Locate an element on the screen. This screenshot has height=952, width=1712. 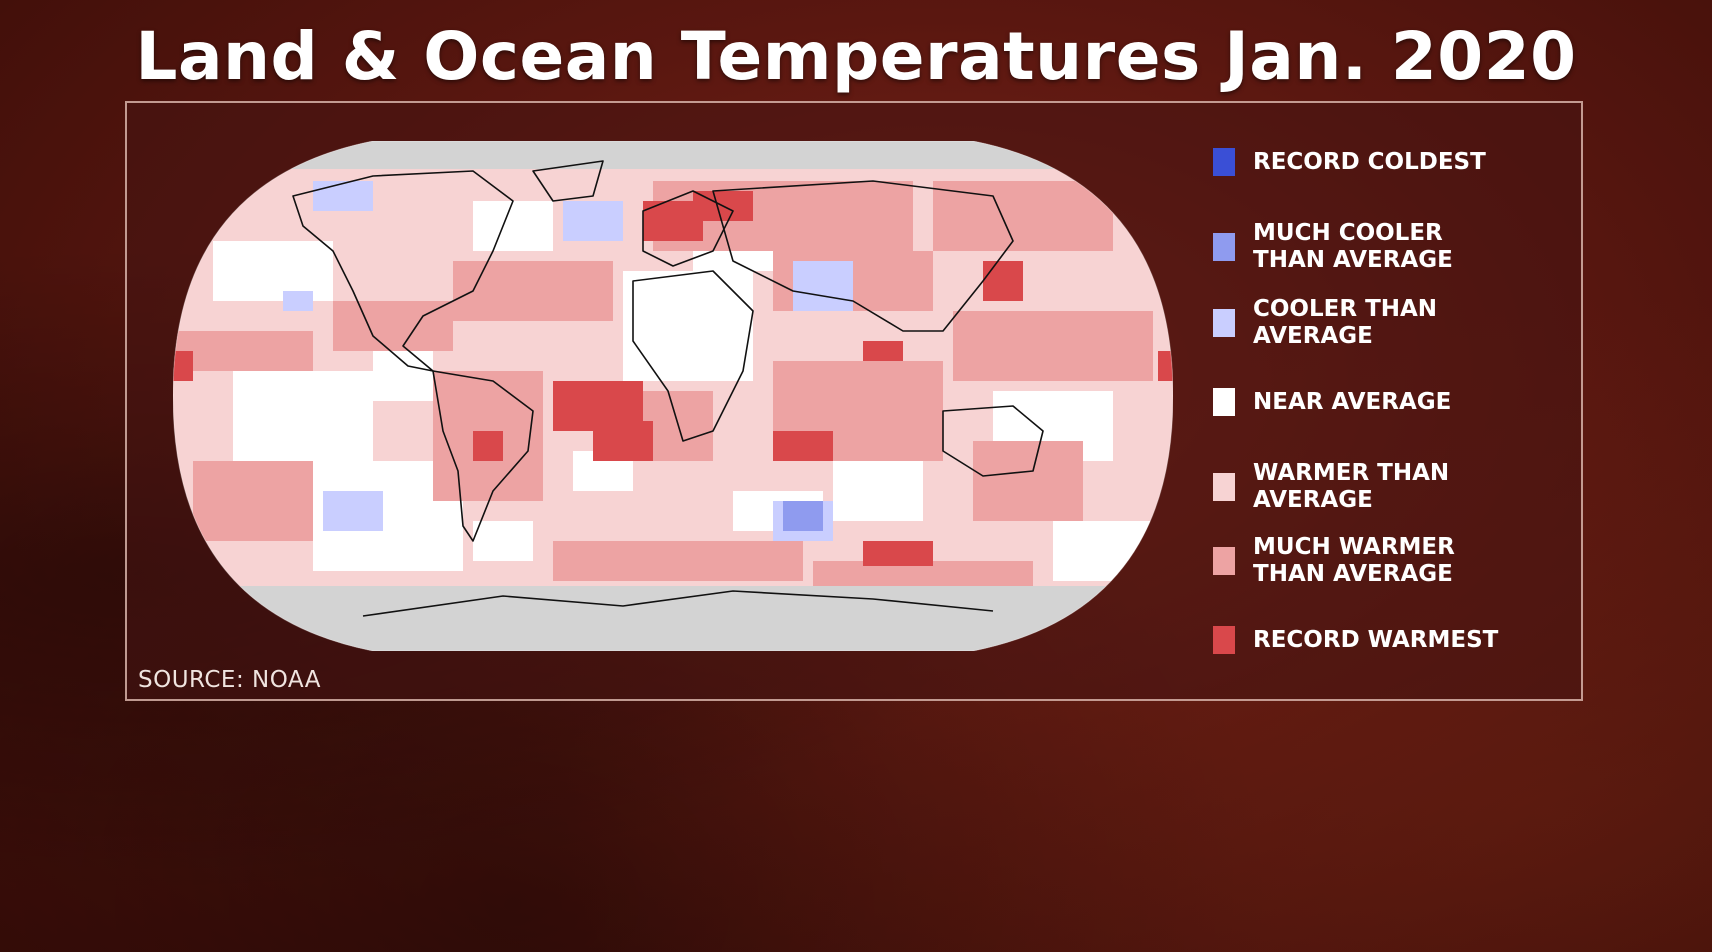
legend-label: NEAR AVERAGE is located at coordinates (1352, 401).